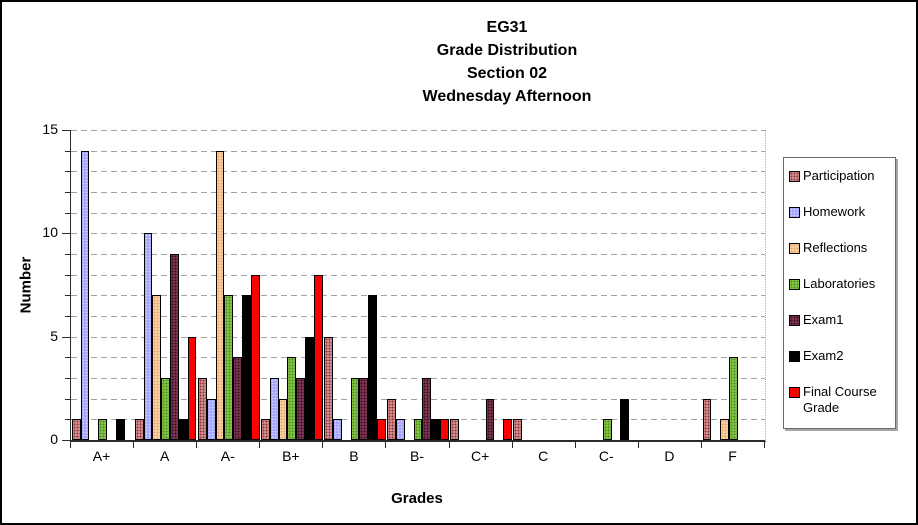 The width and height of the screenshot is (918, 525). Describe the element at coordinates (120, 429) in the screenshot. I see `bar-exam2-a-plus` at that location.